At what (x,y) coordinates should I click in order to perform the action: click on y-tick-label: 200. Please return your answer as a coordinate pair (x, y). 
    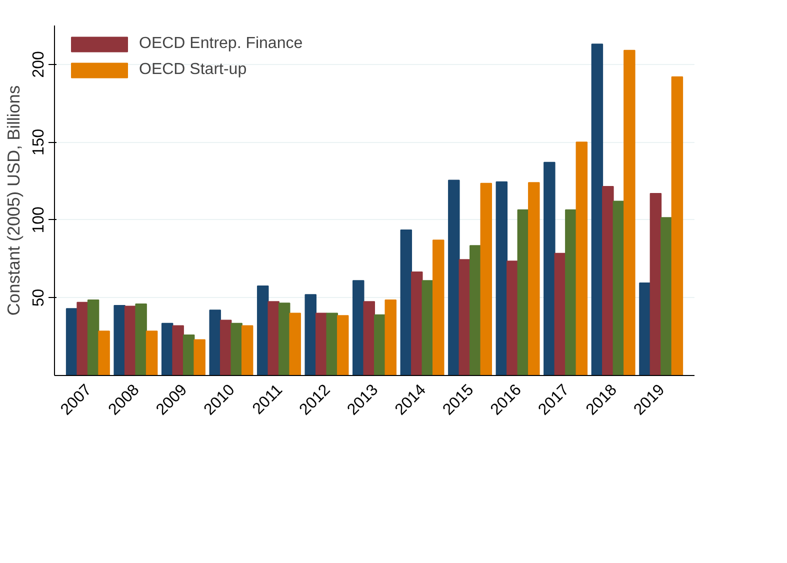
    Looking at the image, I should click on (39, 64).